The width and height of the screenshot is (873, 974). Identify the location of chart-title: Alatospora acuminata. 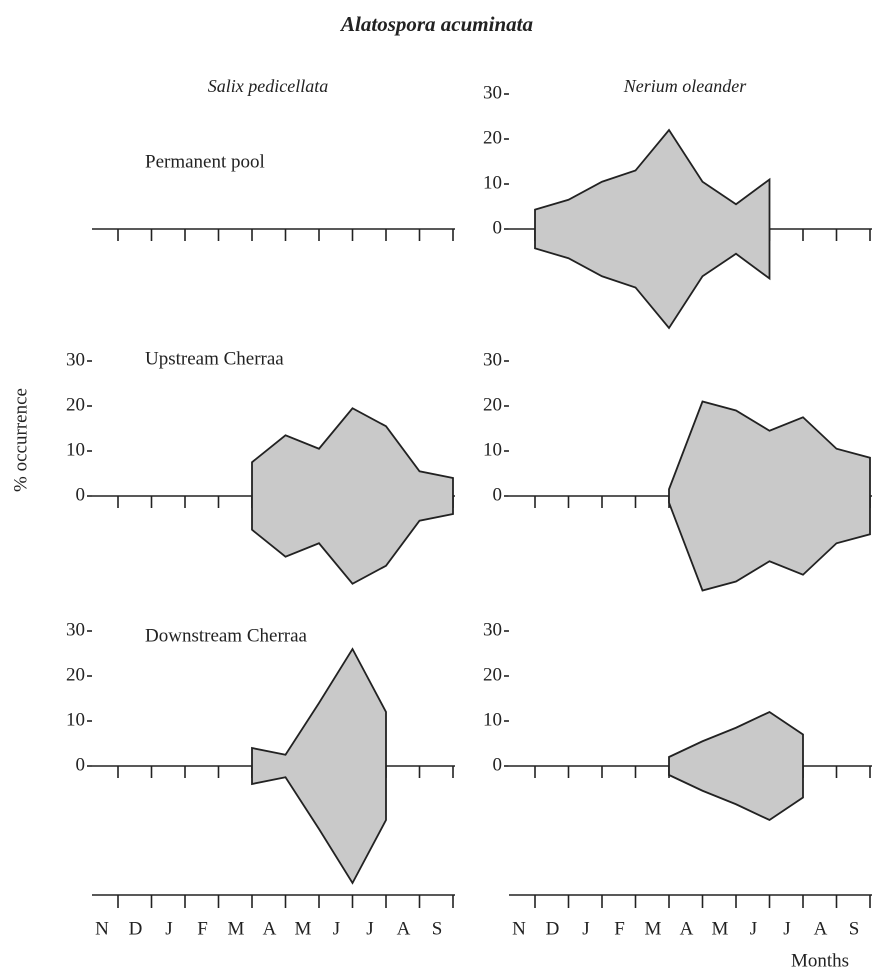
(436, 24).